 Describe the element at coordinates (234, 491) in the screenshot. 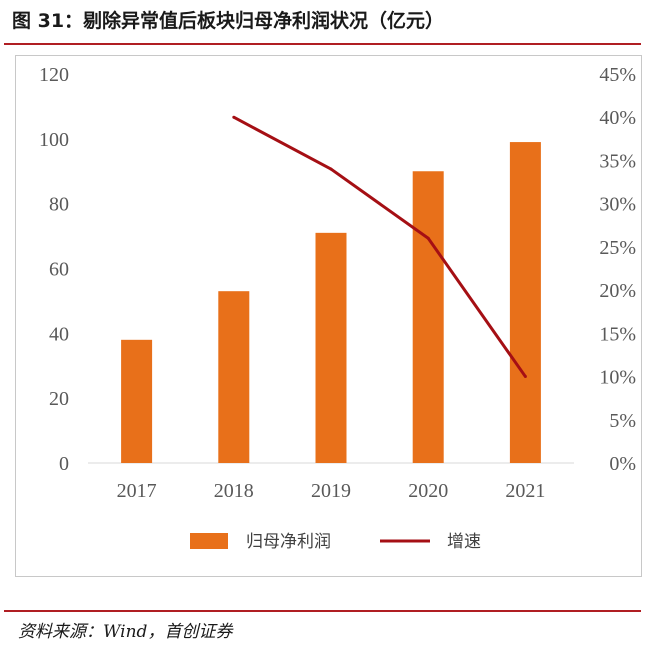

I see `x-tick-label: 2018` at that location.